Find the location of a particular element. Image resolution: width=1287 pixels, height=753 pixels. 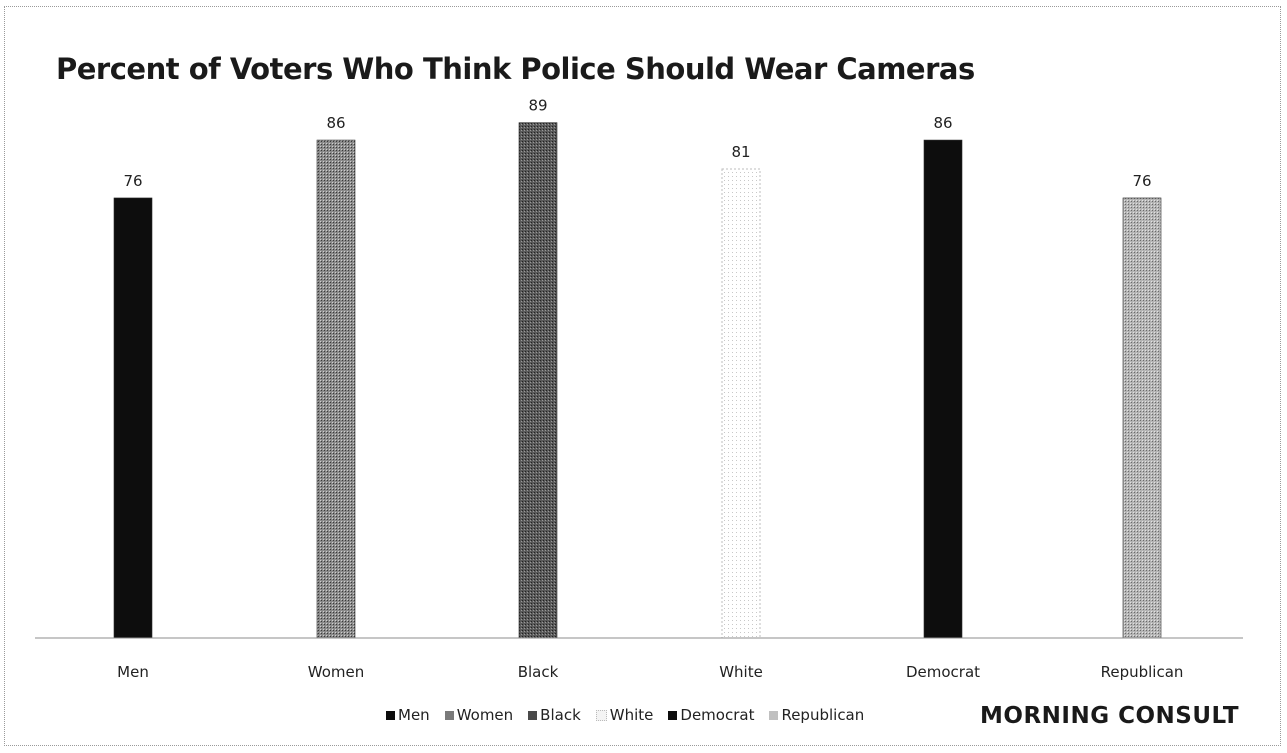

data-label-women: 86 is located at coordinates (335, 123).